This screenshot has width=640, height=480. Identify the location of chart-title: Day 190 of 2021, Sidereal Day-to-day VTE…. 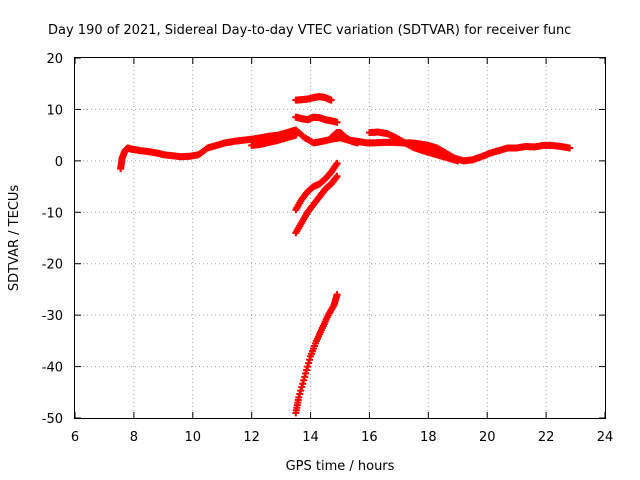
(309, 30).